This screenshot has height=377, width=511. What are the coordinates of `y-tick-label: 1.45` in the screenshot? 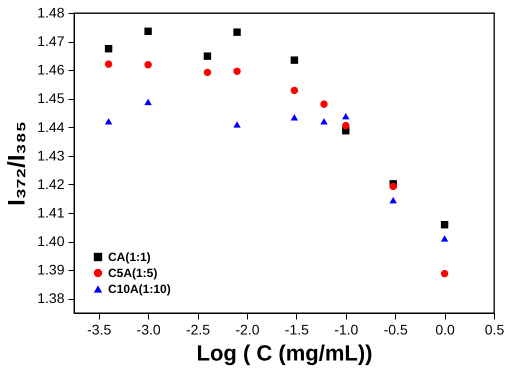 It's located at (51, 98).